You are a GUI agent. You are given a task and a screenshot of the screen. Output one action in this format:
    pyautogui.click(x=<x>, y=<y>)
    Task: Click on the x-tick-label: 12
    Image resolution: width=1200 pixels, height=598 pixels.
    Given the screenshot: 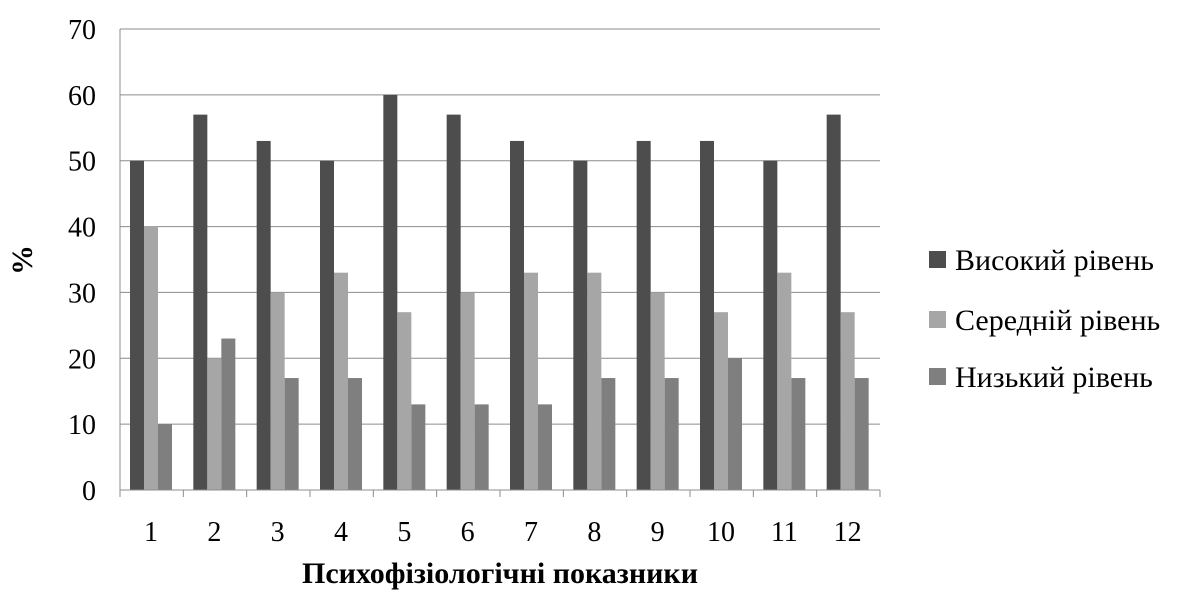 What is the action you would take?
    pyautogui.click(x=848, y=532)
    